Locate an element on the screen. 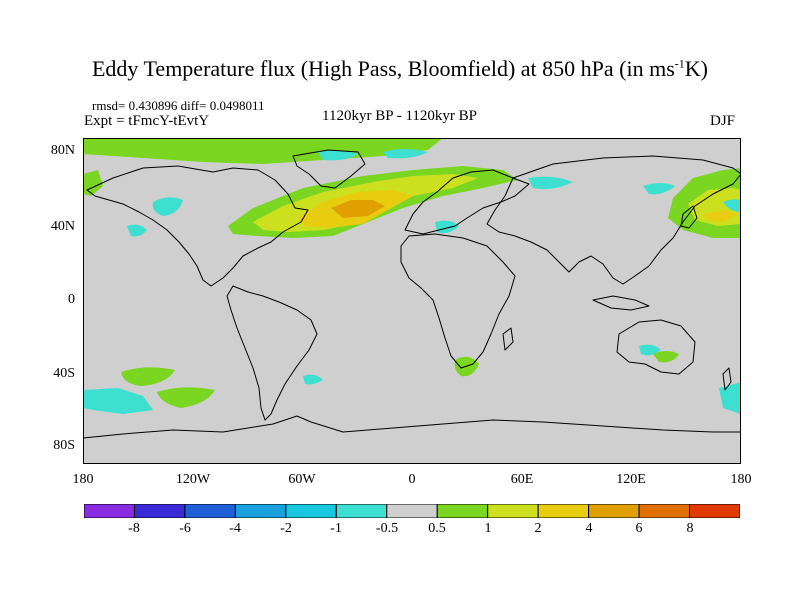 Image resolution: width=800 pixels, height=600 pixels. plot-title-superscript: -1 is located at coordinates (679, 63).